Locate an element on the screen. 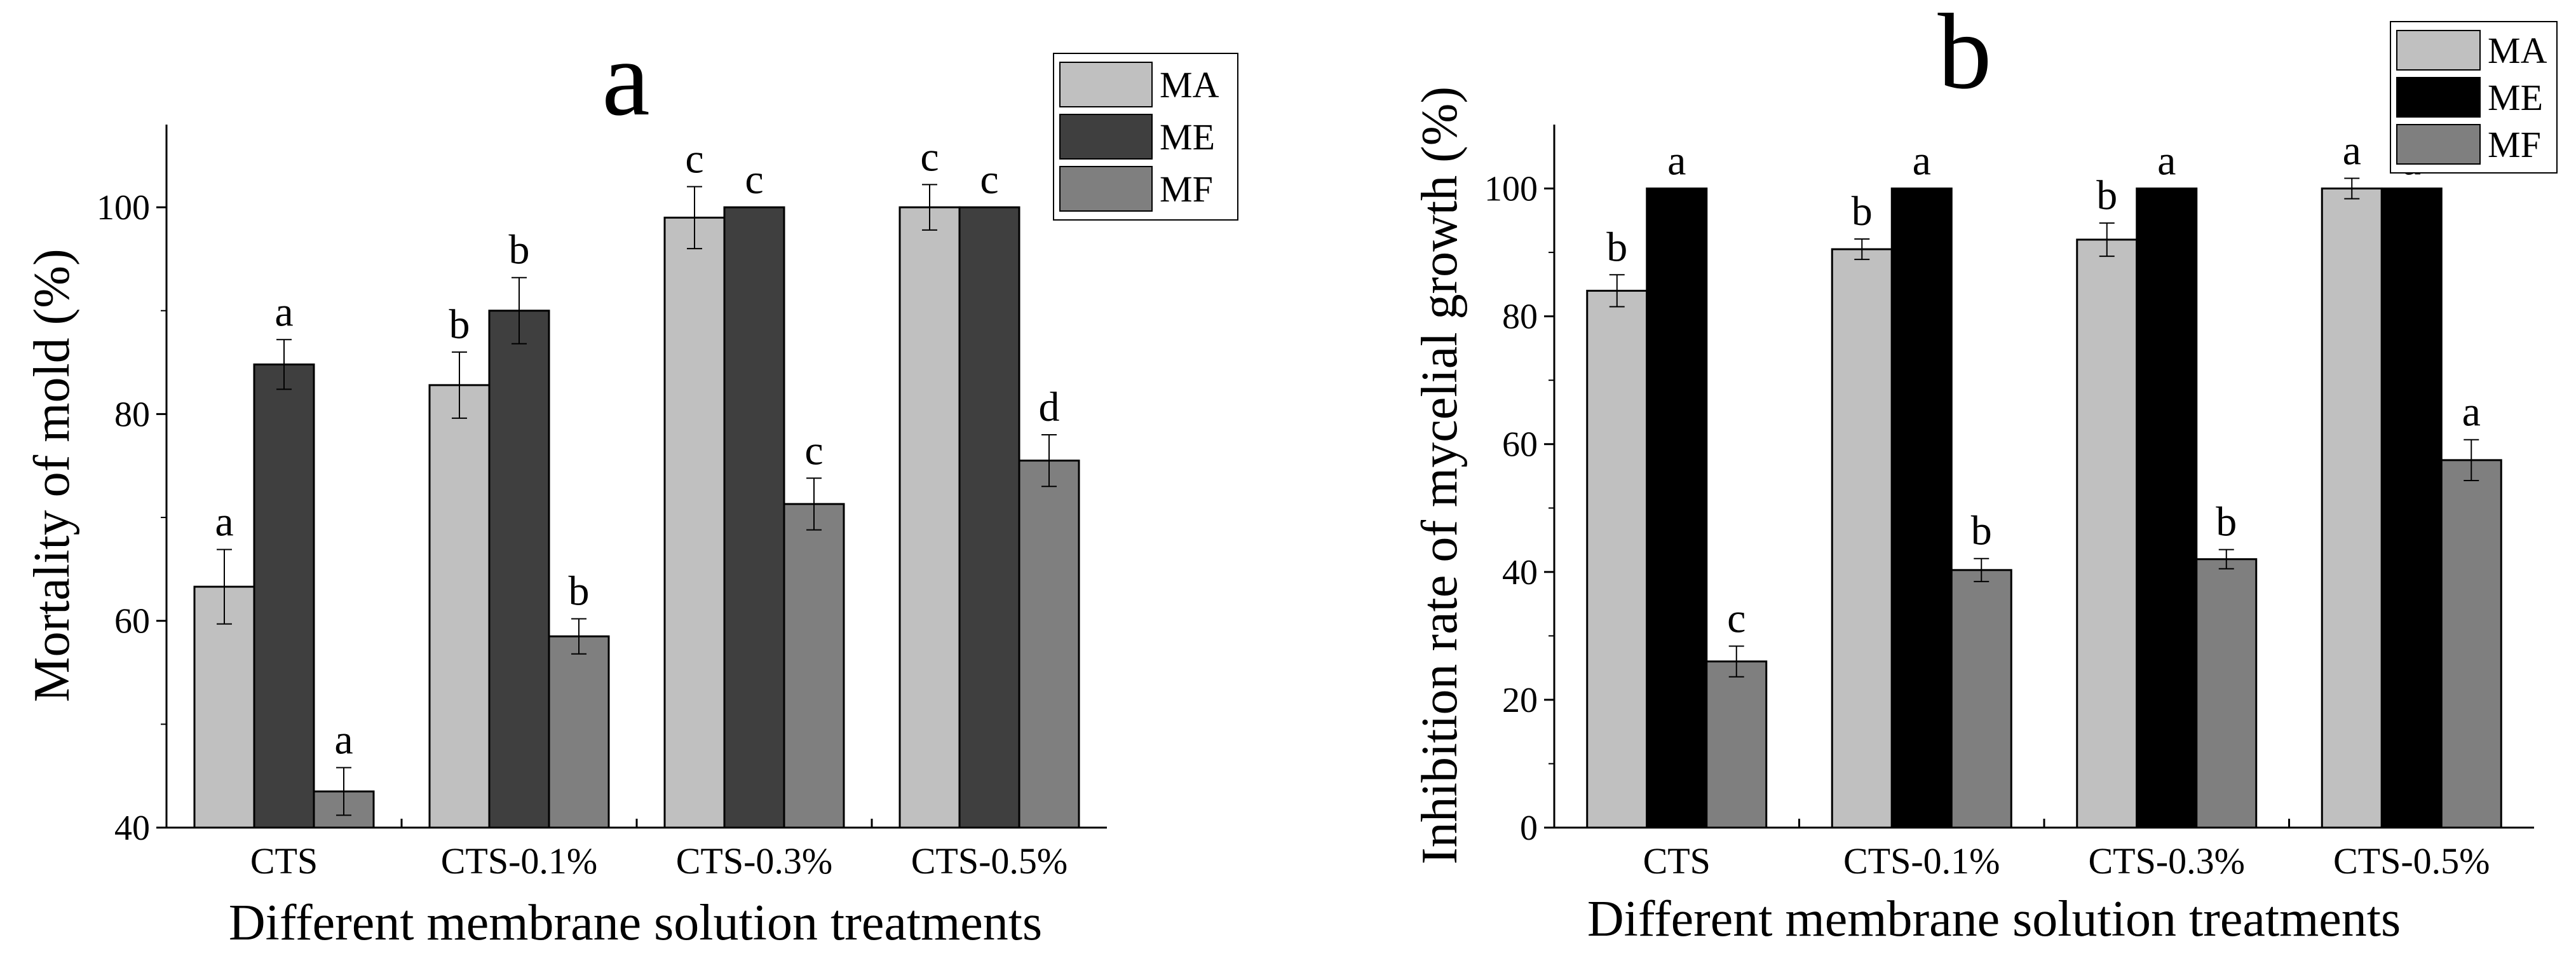 The width and height of the screenshot is (2576, 963). panel-a-ylabel: Mortality of mold (%) is located at coordinates (52, 475).